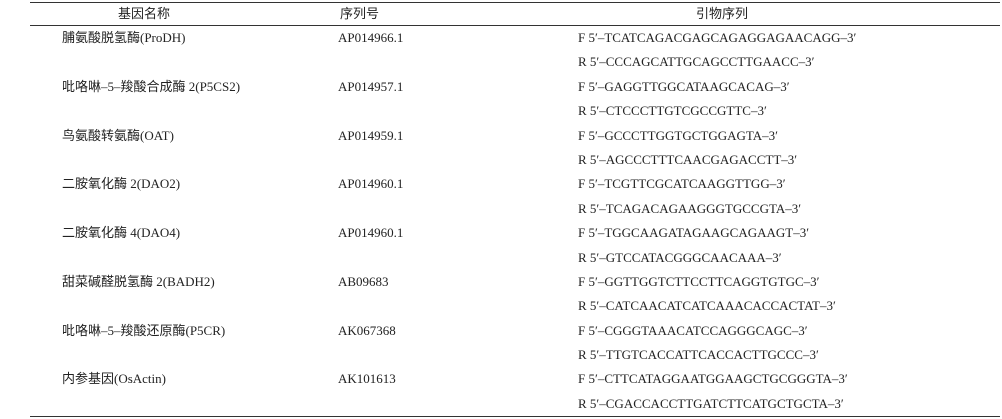 The image size is (1002, 419). What do you see at coordinates (684, 86) in the screenshot?
I see `primer: F 5′–GAGGTTGGCATAAGCACAG–3′` at bounding box center [684, 86].